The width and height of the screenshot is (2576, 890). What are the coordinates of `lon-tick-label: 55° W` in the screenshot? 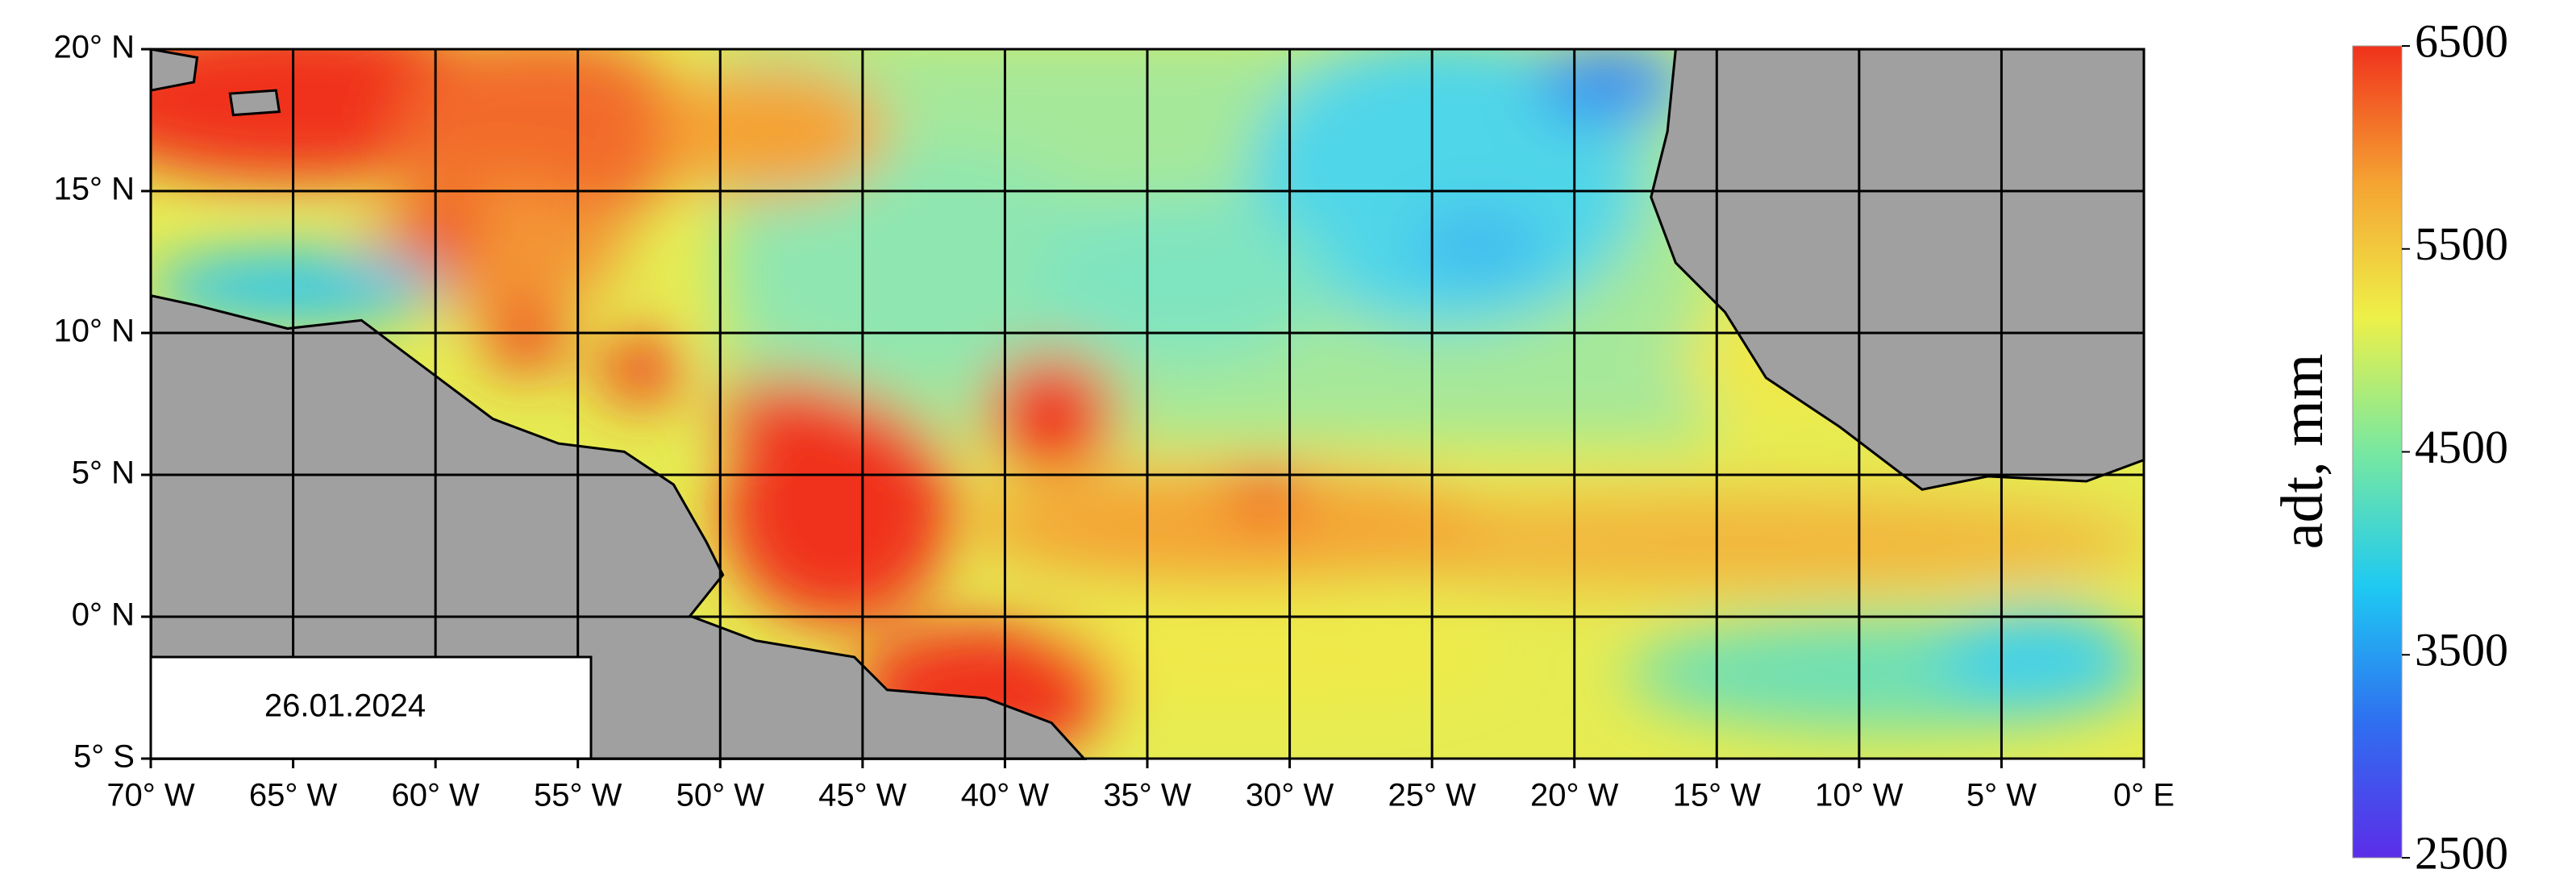 It's located at (578, 796).